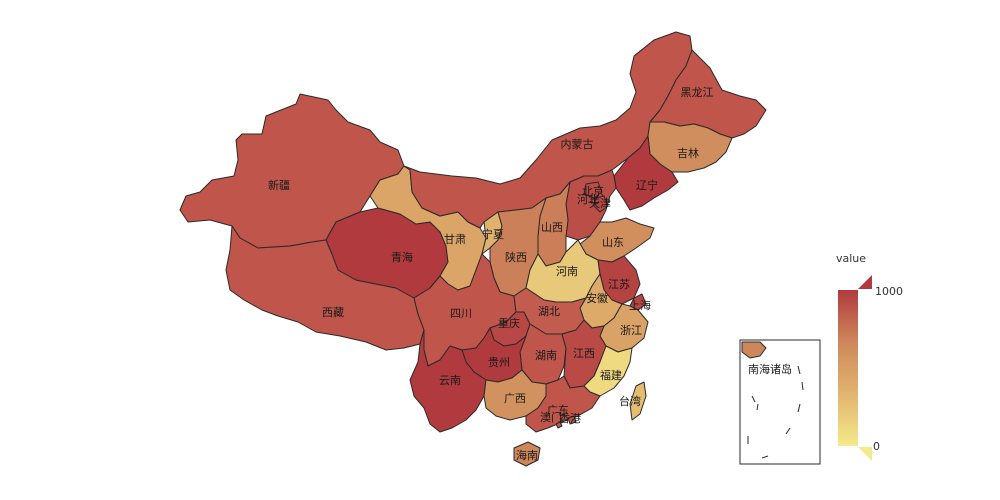 This screenshot has width=1000, height=500. I want to click on label-hebei: 河北, so click(588, 199).